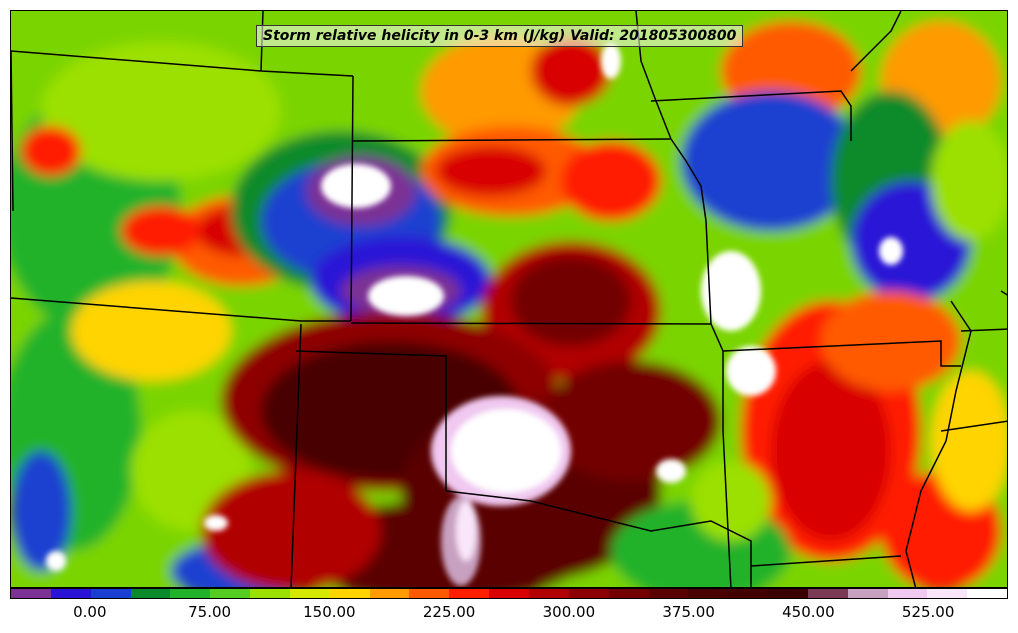 This screenshot has width=1018, height=633. Describe the element at coordinates (449, 612) in the screenshot. I see `colorbar-tick-label: 225.00` at that location.